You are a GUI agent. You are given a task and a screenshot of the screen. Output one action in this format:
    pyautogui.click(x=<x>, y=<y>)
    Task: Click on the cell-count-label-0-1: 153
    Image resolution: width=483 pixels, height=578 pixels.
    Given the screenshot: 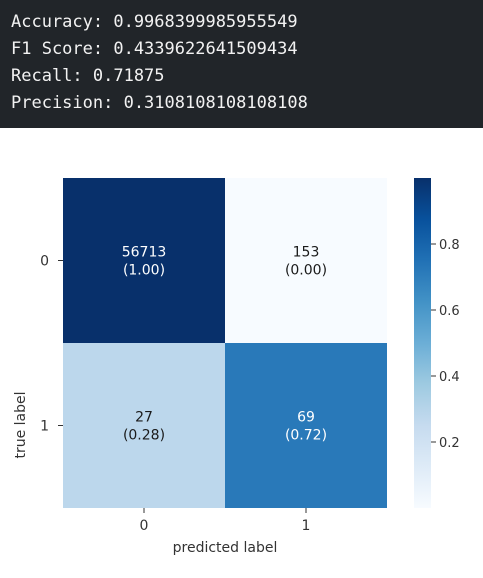 What is the action you would take?
    pyautogui.click(x=306, y=253)
    